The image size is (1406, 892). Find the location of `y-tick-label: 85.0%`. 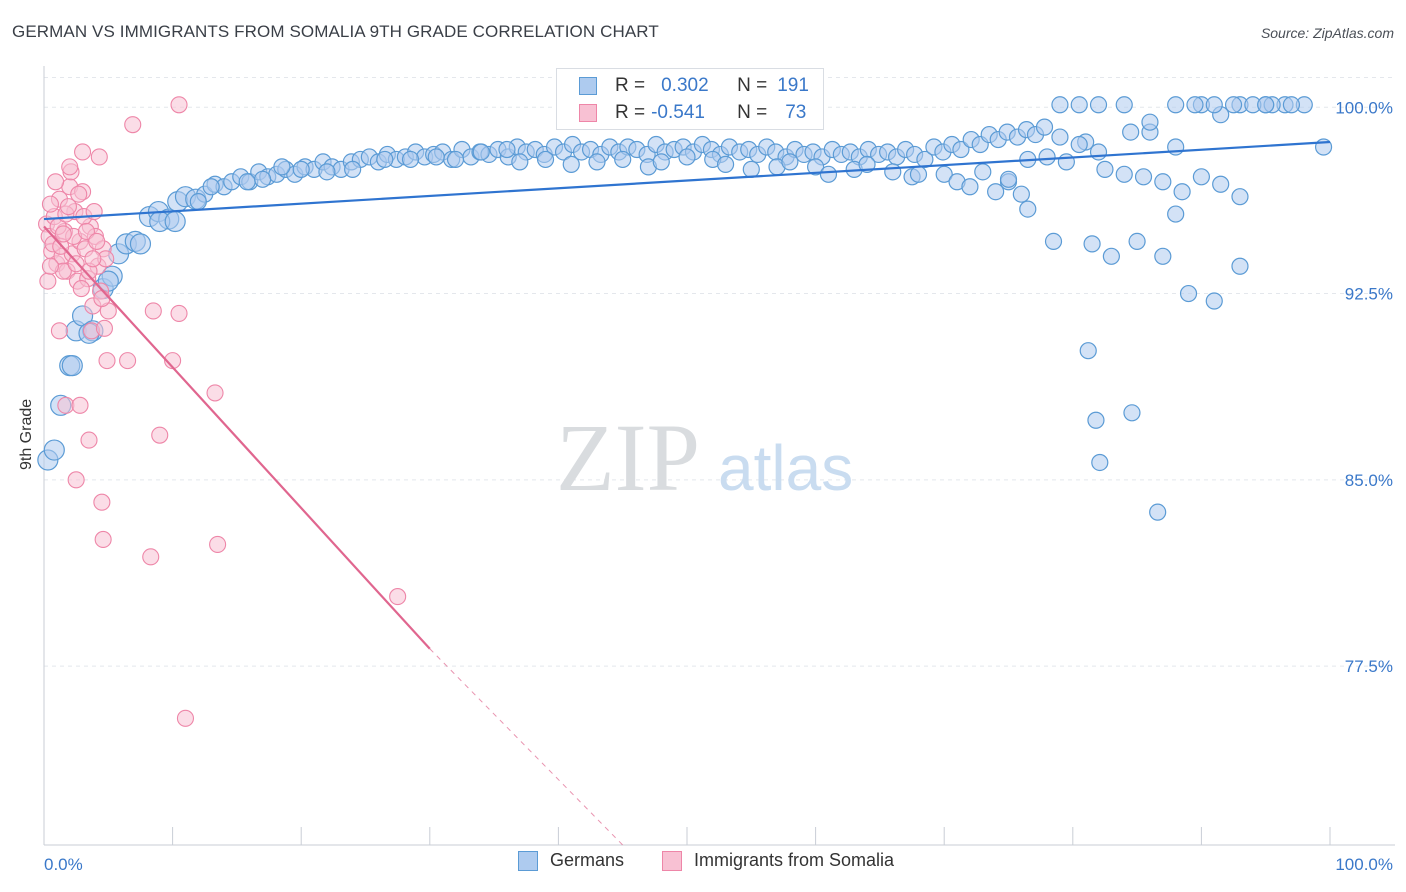

y-tick-label: 85.0% is located at coordinates (1369, 480).